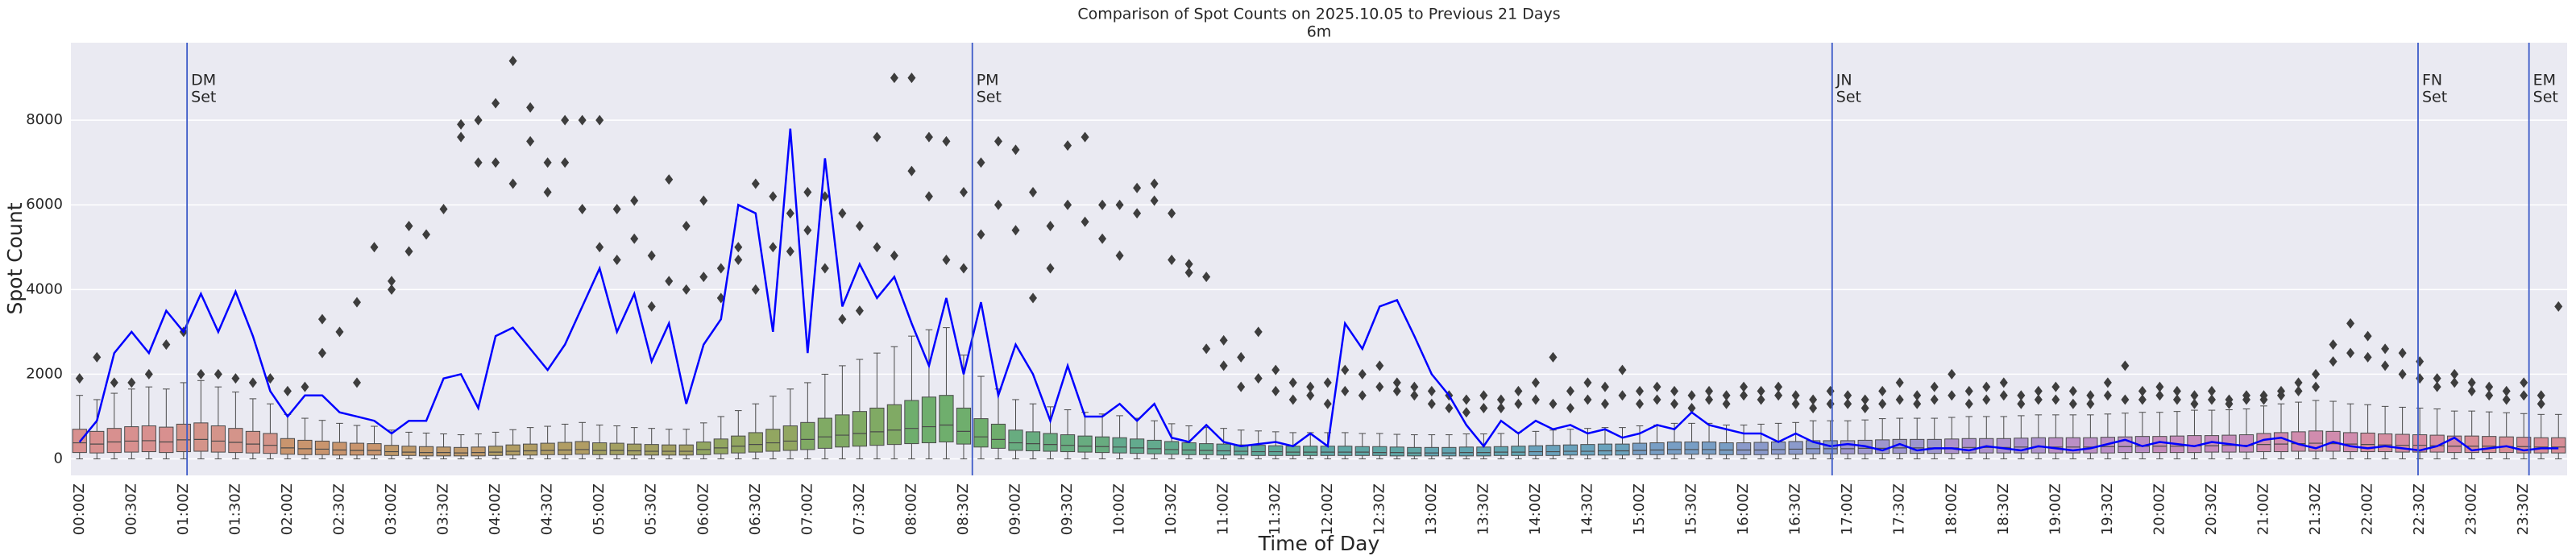 Image resolution: width=2576 pixels, height=560 pixels. What do you see at coordinates (44, 119) in the screenshot?
I see `y-tick-label: 8000` at bounding box center [44, 119].